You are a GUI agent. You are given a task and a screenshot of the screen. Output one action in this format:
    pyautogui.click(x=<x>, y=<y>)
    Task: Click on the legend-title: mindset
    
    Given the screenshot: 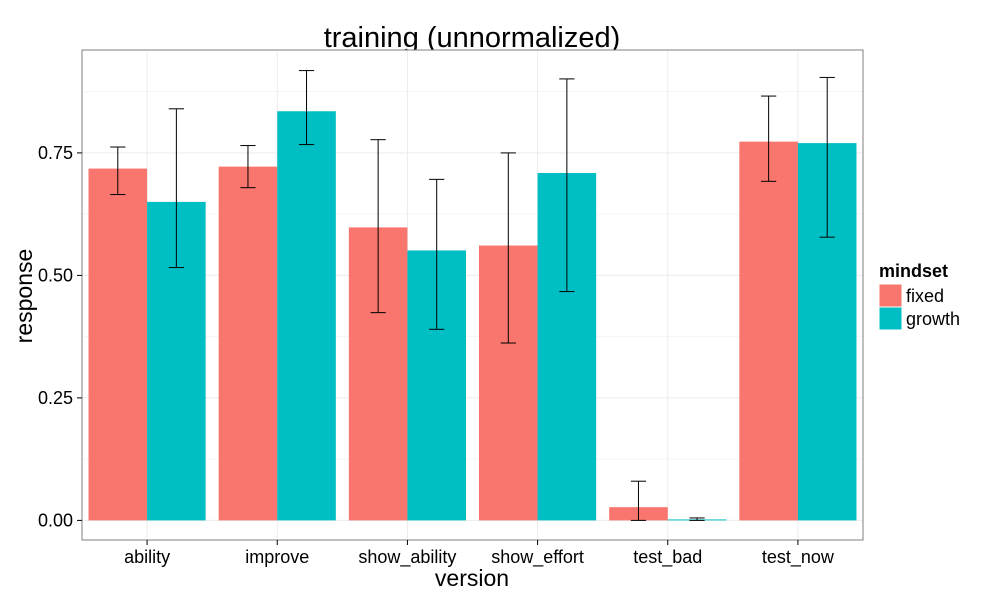 What is the action you would take?
    pyautogui.click(x=913, y=271)
    